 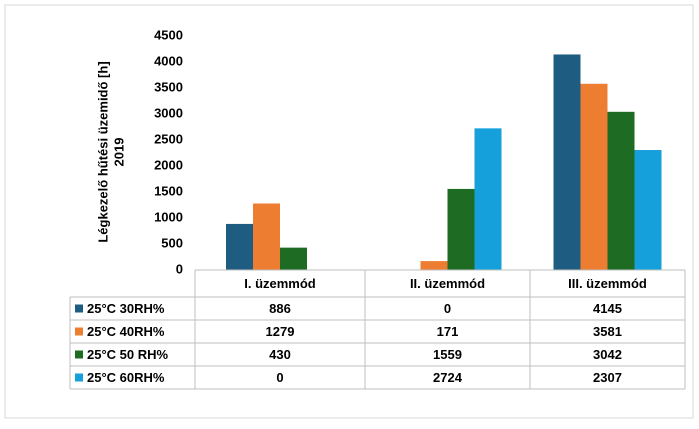 I want to click on table-value: 171, so click(x=448, y=331).